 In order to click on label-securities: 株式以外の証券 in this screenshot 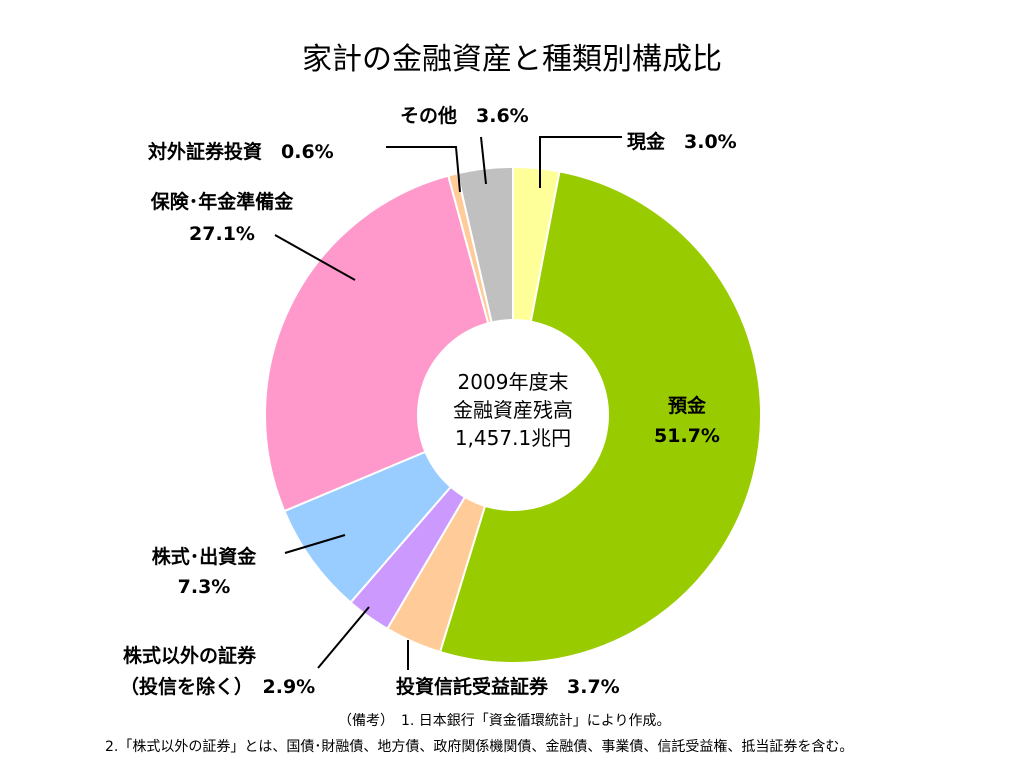, I will do `click(190, 655)`.